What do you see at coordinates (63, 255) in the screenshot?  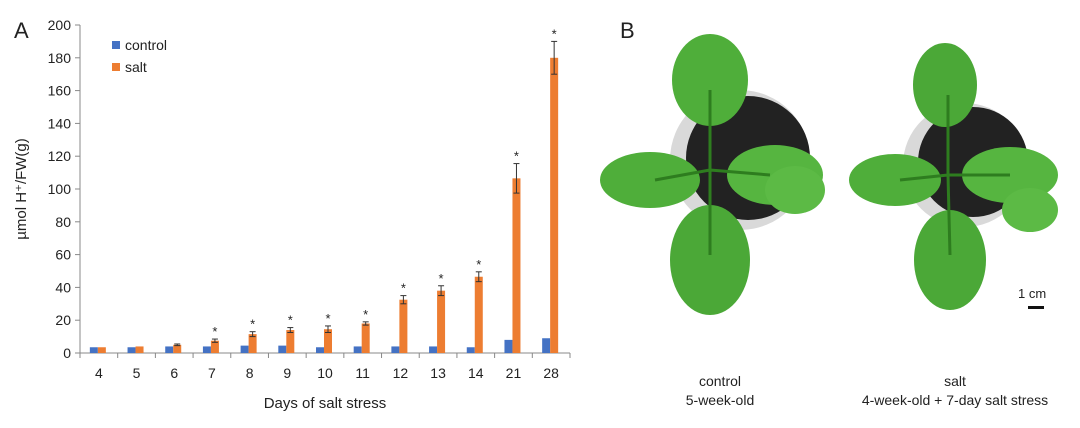 I see `y-tick-label: 60` at bounding box center [63, 255].